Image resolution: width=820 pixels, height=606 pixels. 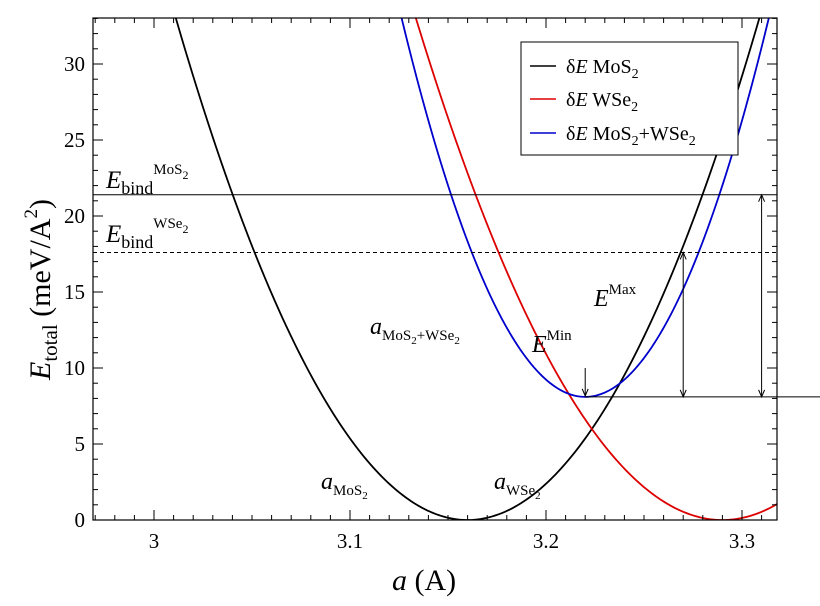 I want to click on a-combined-label: aMoS2+WSe2, so click(x=415, y=330).